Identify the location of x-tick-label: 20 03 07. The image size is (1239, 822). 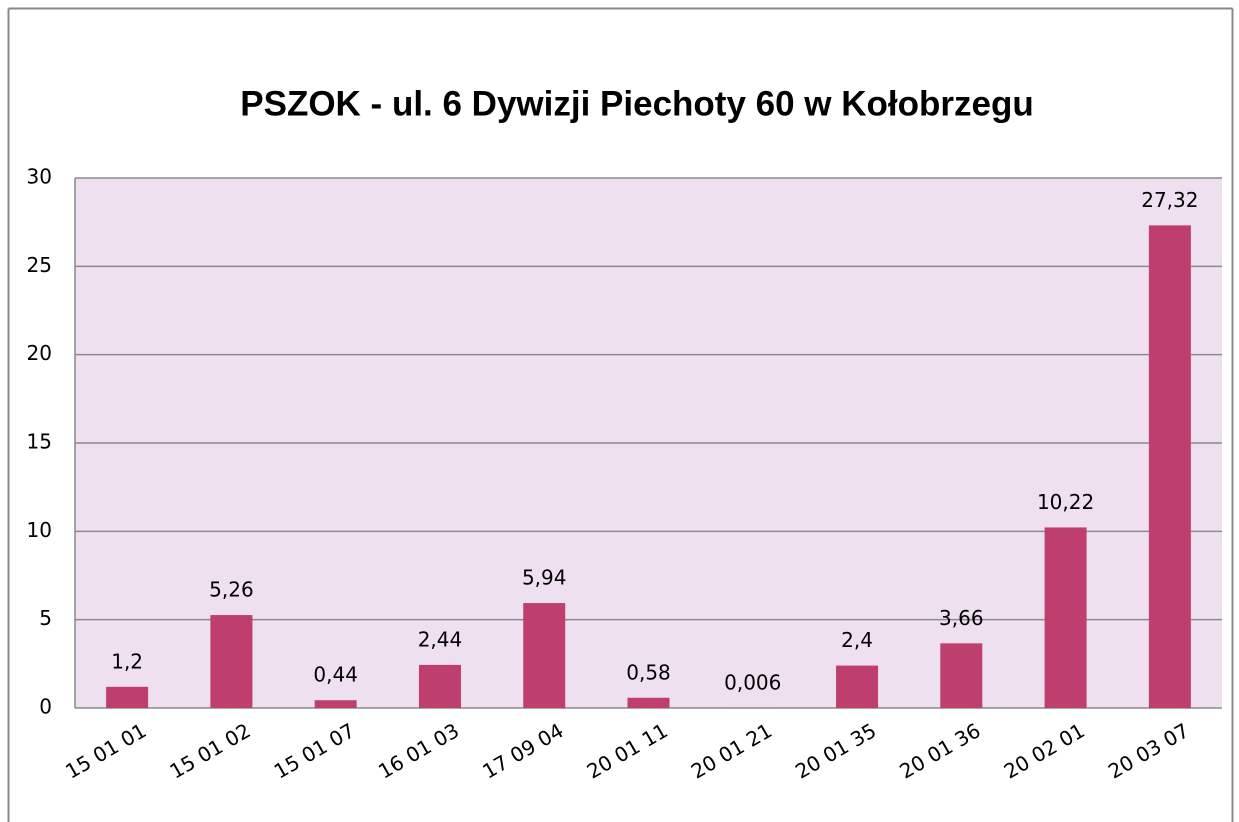
(1148, 750).